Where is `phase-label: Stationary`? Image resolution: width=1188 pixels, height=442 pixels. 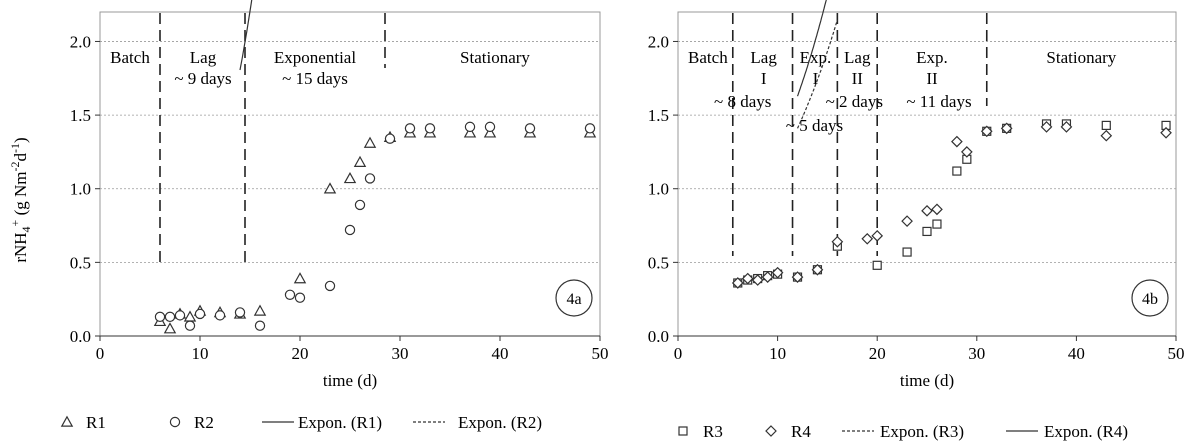 phase-label: Stationary is located at coordinates (495, 57).